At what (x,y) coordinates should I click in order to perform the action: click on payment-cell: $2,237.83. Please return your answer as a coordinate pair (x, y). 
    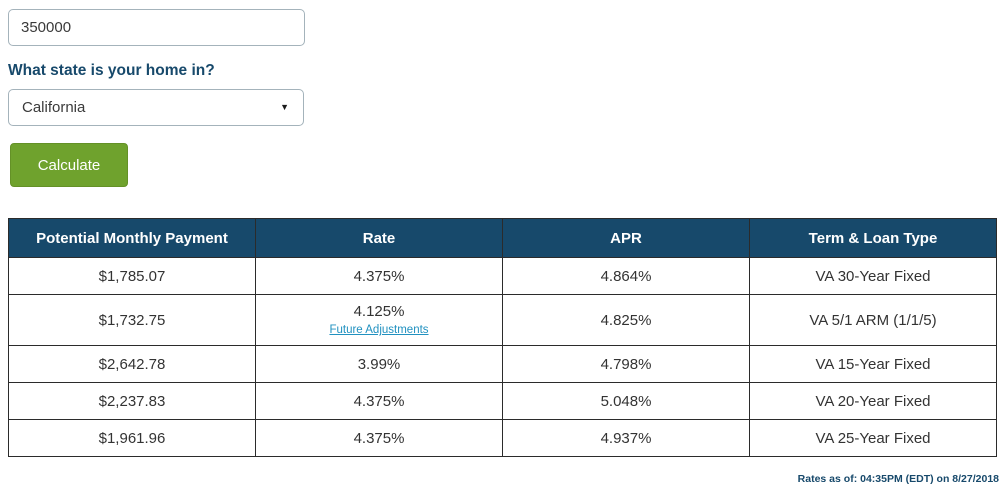
    Looking at the image, I should click on (132, 401).